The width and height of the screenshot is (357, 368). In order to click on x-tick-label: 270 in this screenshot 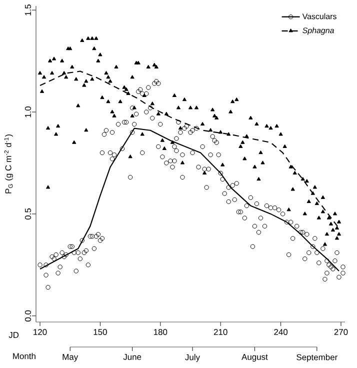, I will do `click(341, 332)`.